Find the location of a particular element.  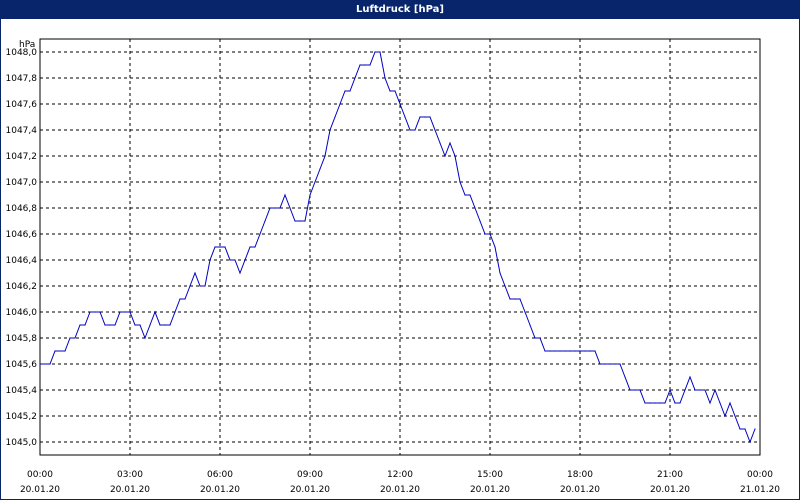

y-tick-label: 1047,4 is located at coordinates (22, 131).